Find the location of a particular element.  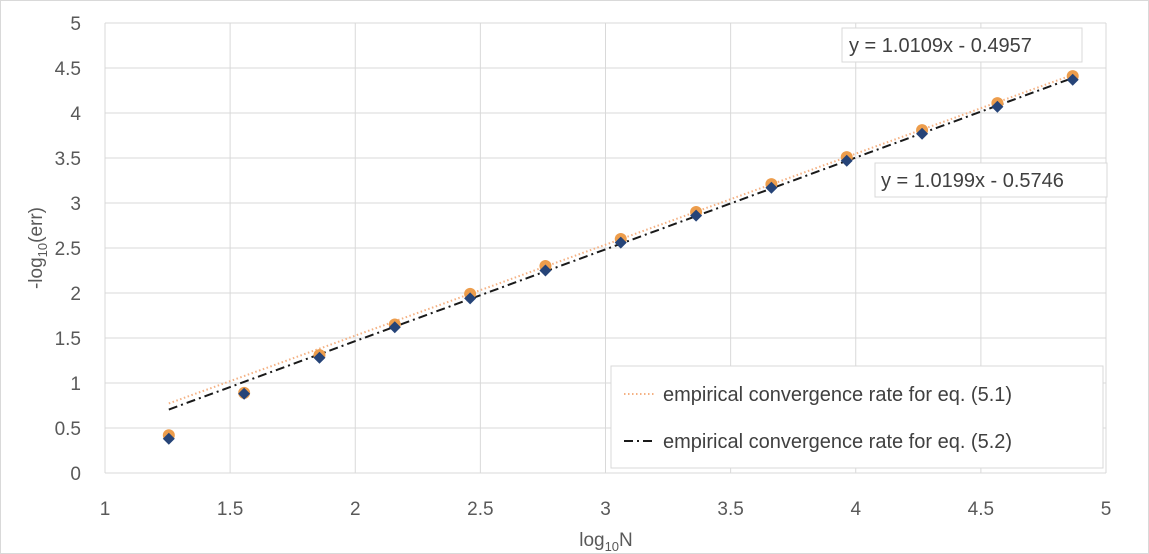

y-tick-label: 1.5 is located at coordinates (68, 339).